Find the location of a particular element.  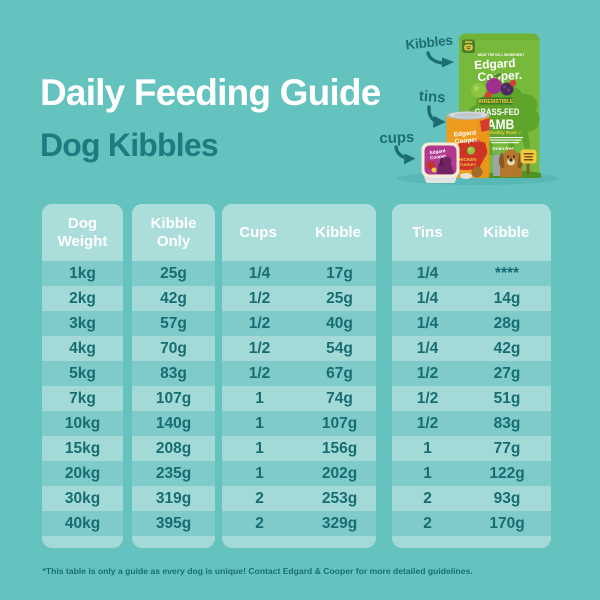

svg-text: cups is located at coordinates (397, 138).